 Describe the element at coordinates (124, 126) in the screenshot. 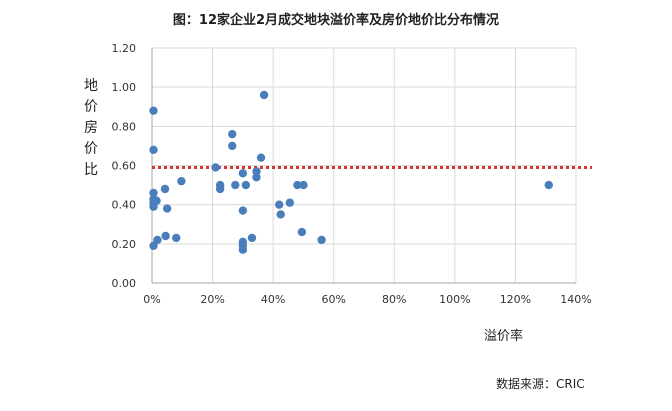

I see `y-tick-label: 0.80` at that location.